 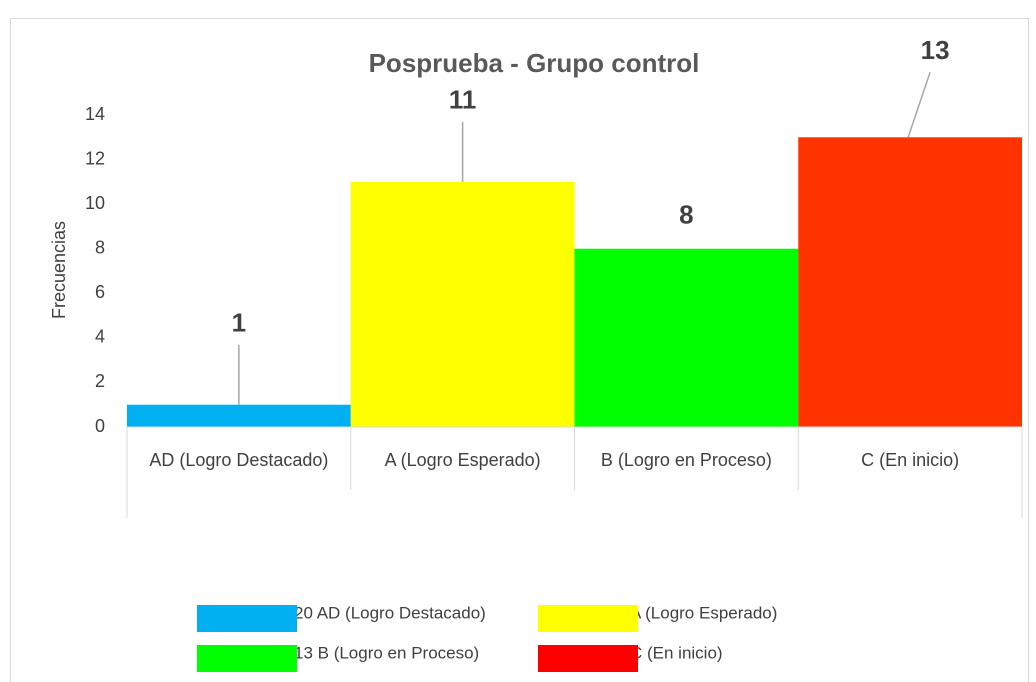 I want to click on x-tick-label: C (En inicio), so click(x=910, y=460).